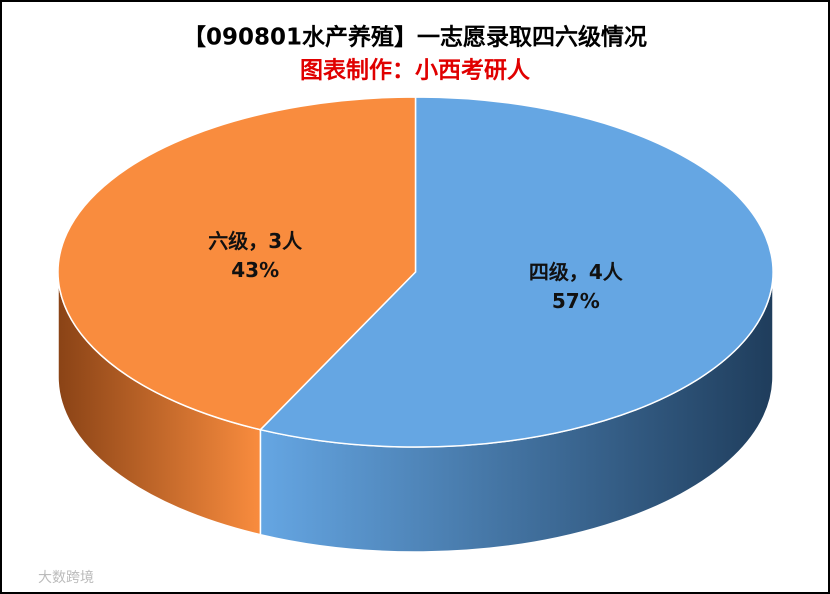 Image resolution: width=830 pixels, height=594 pixels. What do you see at coordinates (255, 270) in the screenshot?
I see `percent-label: 43%` at bounding box center [255, 270].